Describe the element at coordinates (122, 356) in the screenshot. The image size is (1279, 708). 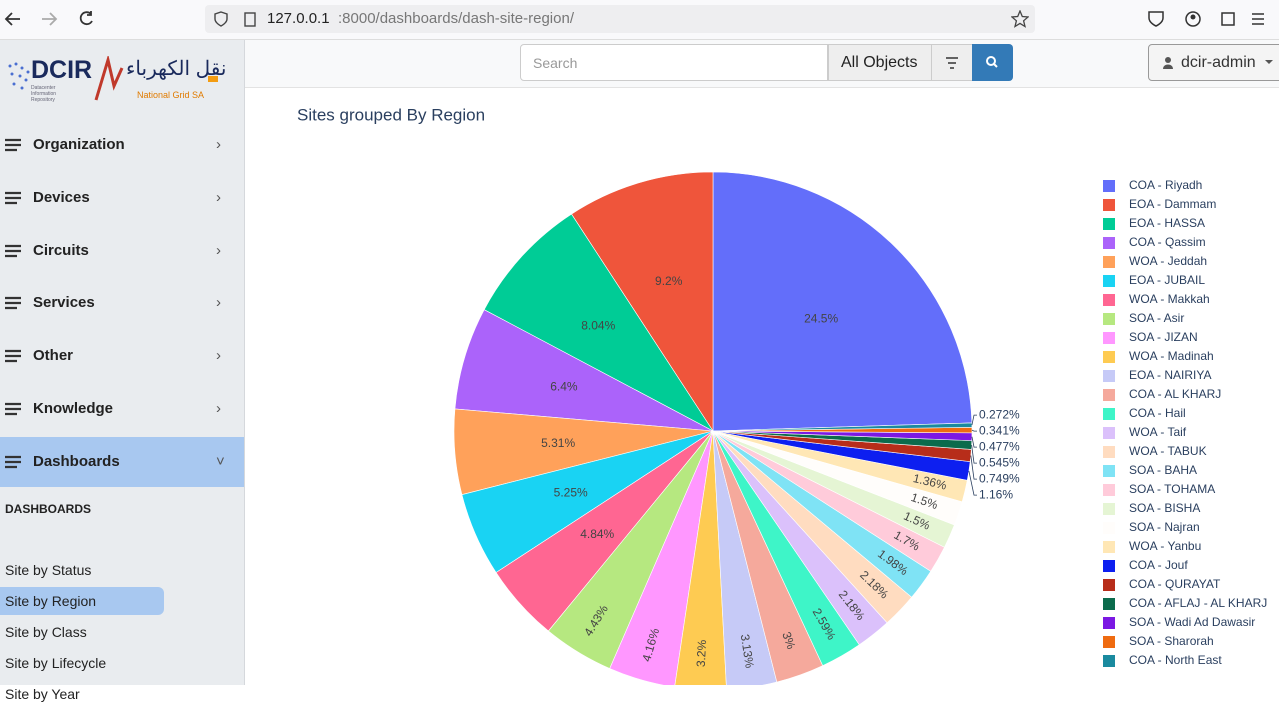
I see `nav-item: Other ›` at that location.